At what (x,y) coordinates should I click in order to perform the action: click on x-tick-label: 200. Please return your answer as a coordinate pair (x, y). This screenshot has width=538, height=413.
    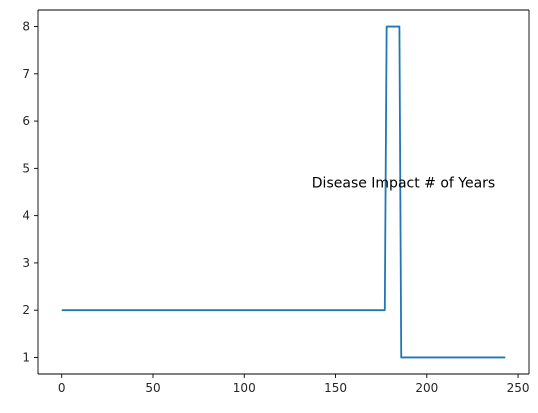
    Looking at the image, I should click on (426, 388).